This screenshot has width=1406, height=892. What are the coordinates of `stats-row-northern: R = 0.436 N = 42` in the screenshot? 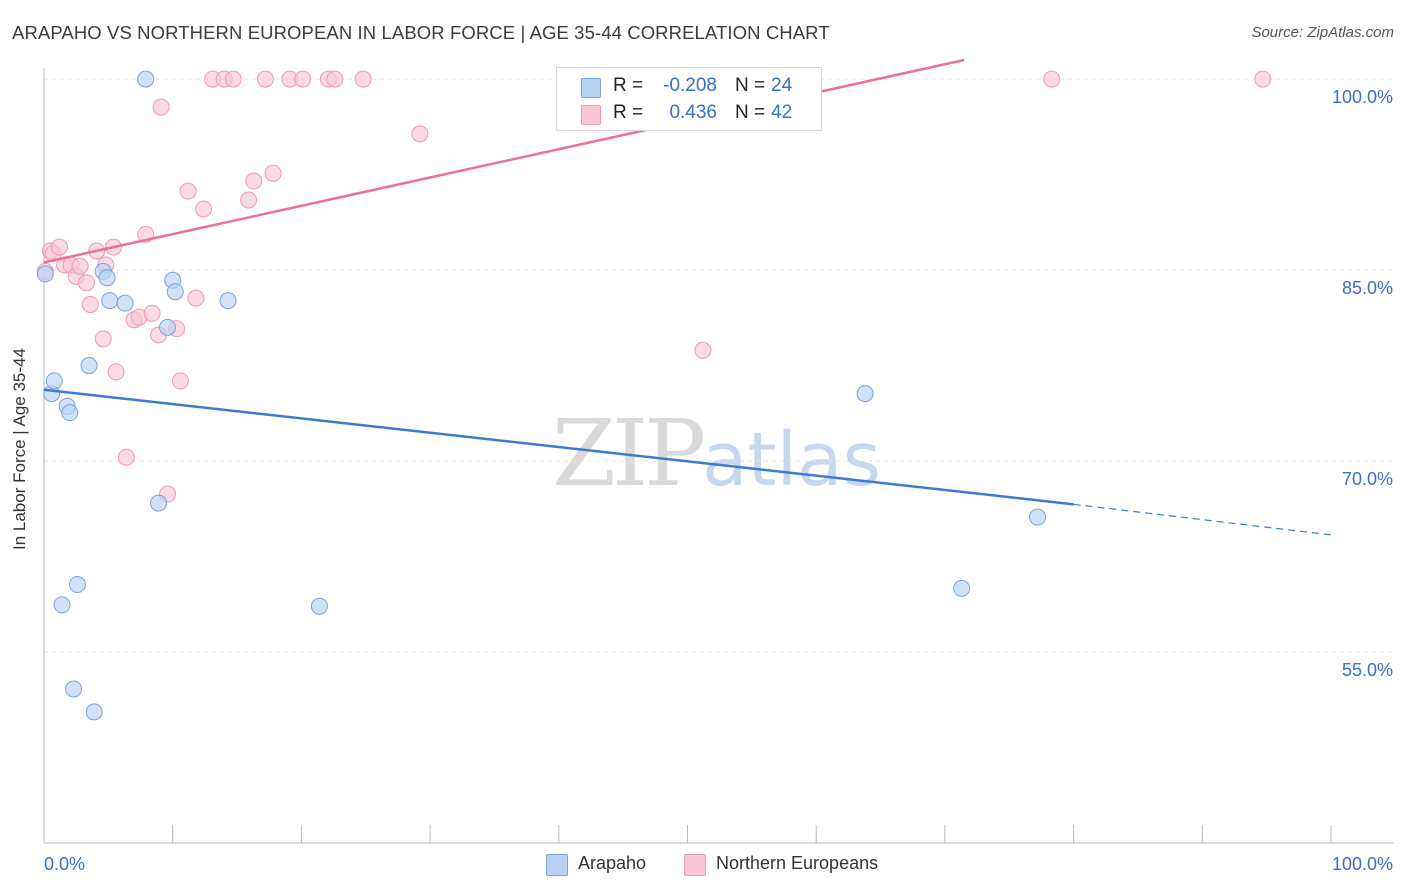 It's located at (689, 115).